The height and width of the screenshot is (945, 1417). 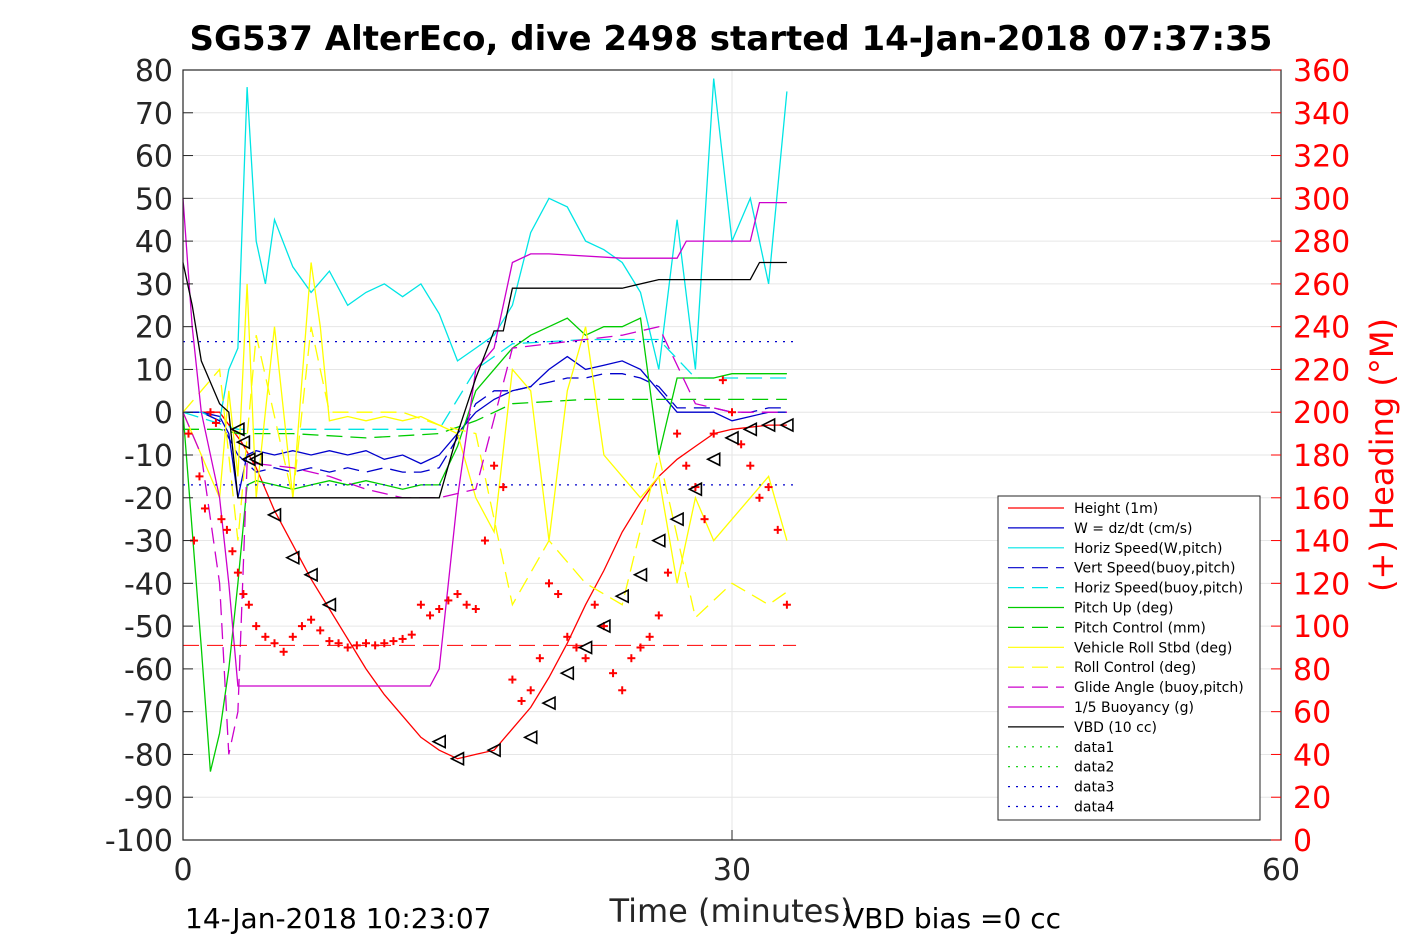 I want to click on right-tick-label: 60, so click(x=1312, y=713).